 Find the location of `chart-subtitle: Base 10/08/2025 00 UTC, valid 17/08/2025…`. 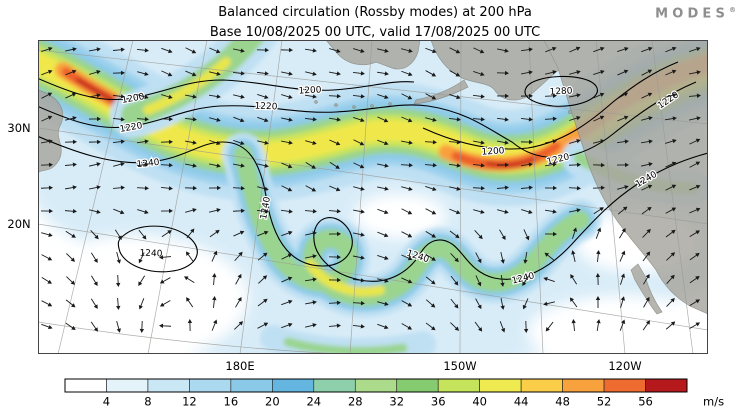

chart-subtitle: Base 10/08/2025 00 UTC, valid 17/08/2025… is located at coordinates (375, 32).